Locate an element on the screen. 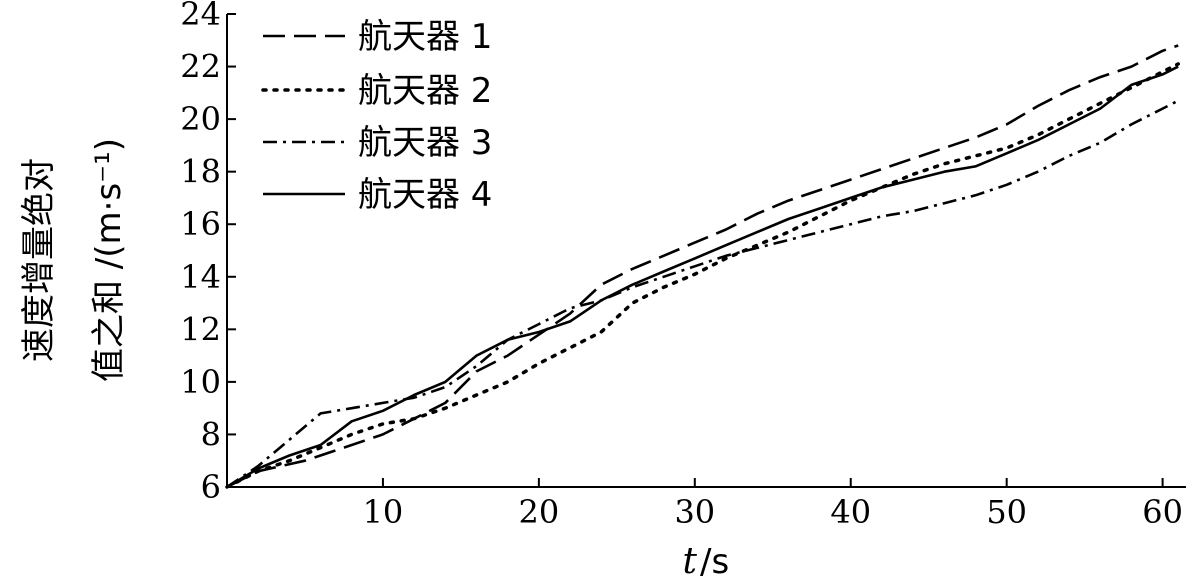 Image resolution: width=1200 pixels, height=584 pixels. legend-label: 航天器 3 is located at coordinates (425, 143).